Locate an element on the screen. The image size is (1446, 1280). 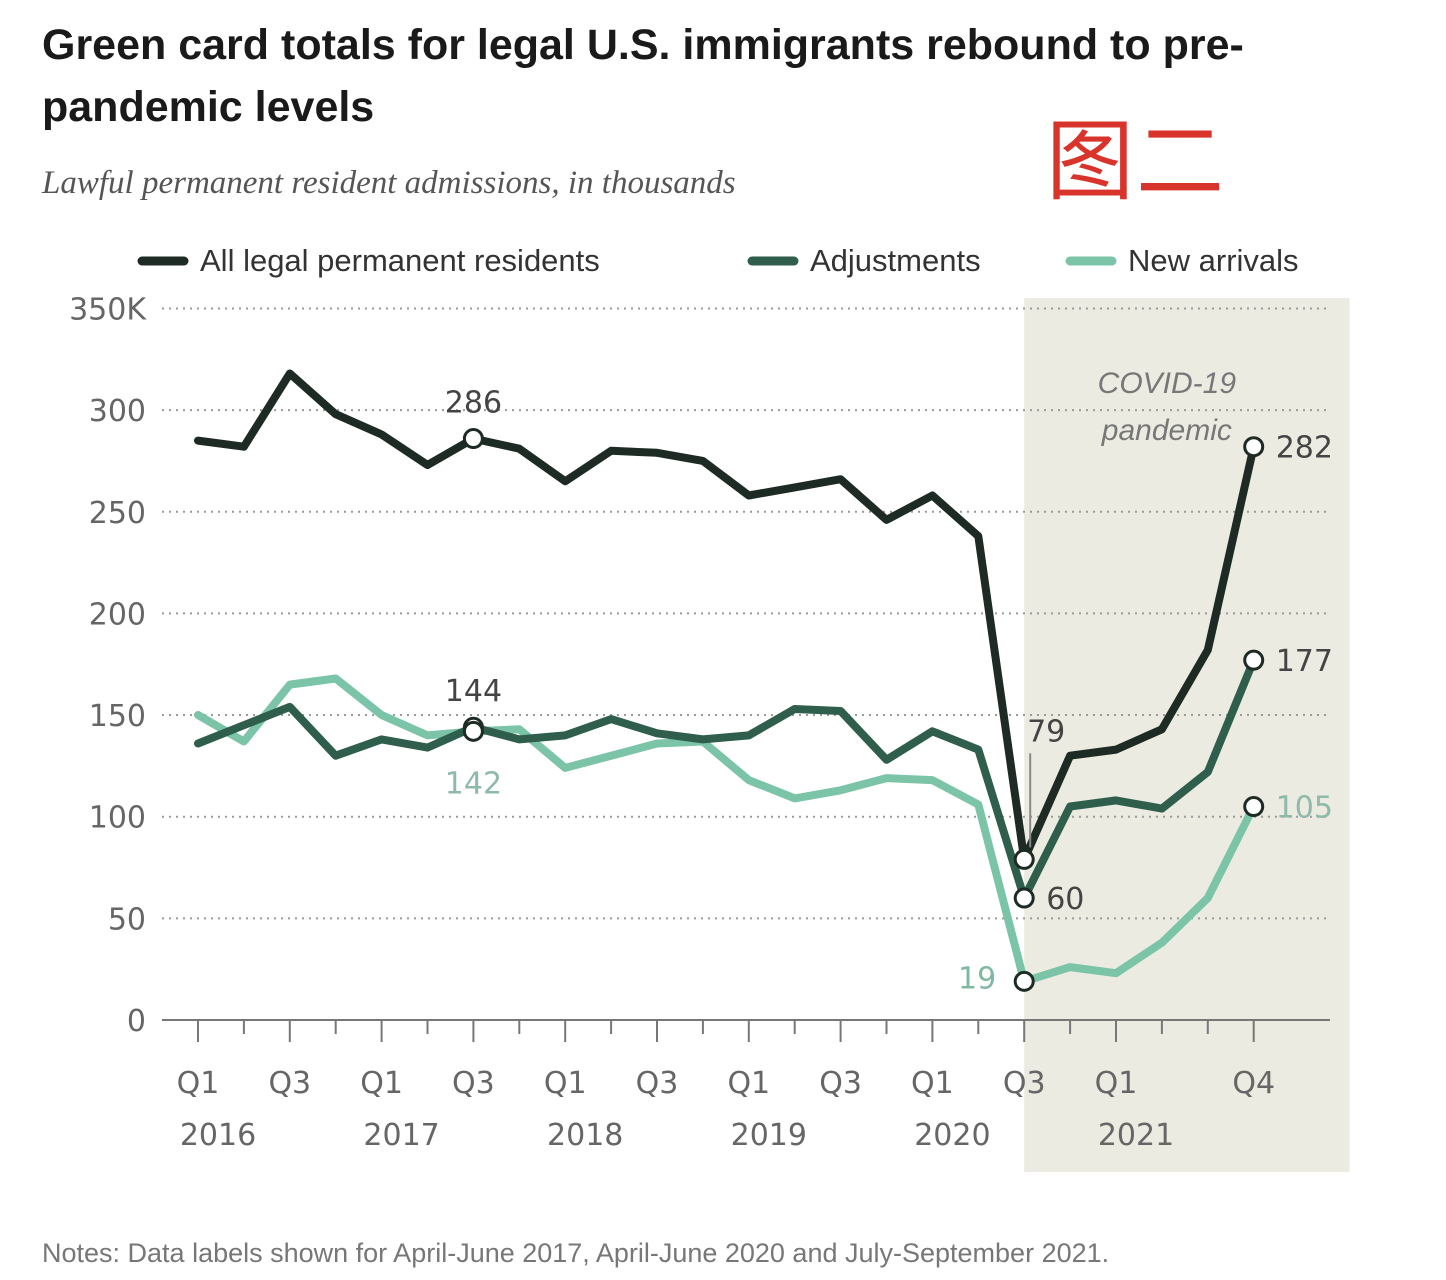
y-tick-label-200: 200 is located at coordinates (117, 614).